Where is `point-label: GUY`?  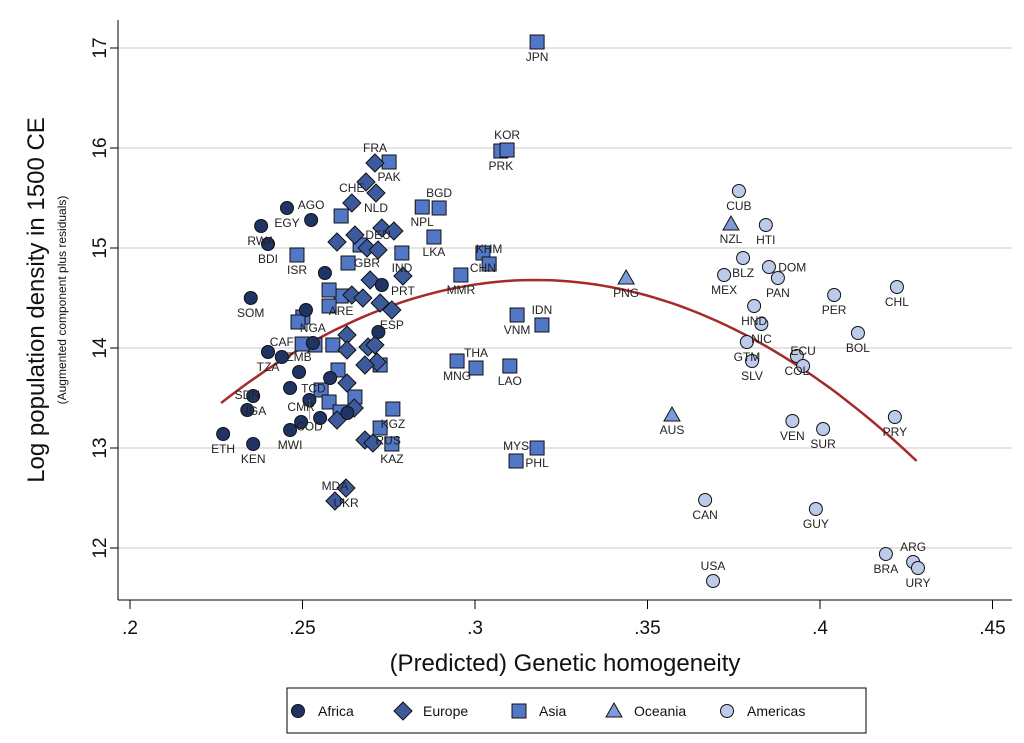 point-label: GUY is located at coordinates (816, 524).